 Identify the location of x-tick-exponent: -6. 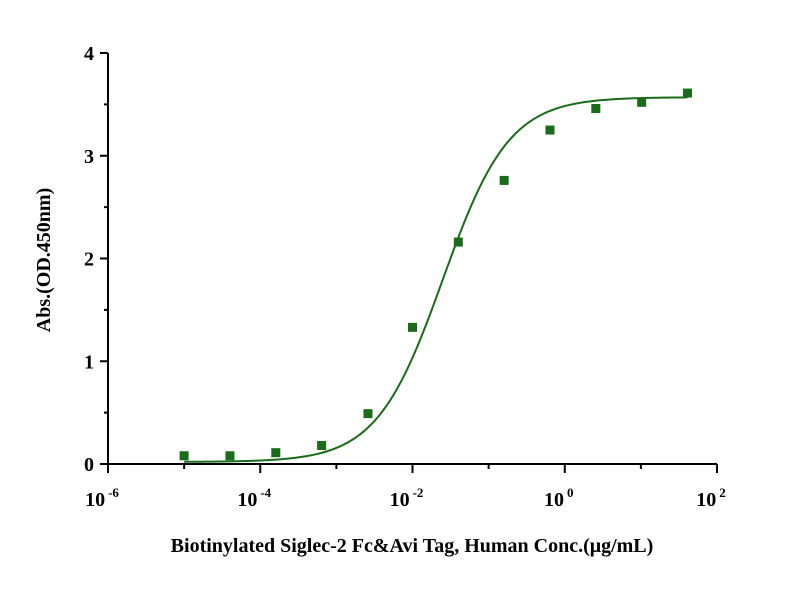
(113, 492).